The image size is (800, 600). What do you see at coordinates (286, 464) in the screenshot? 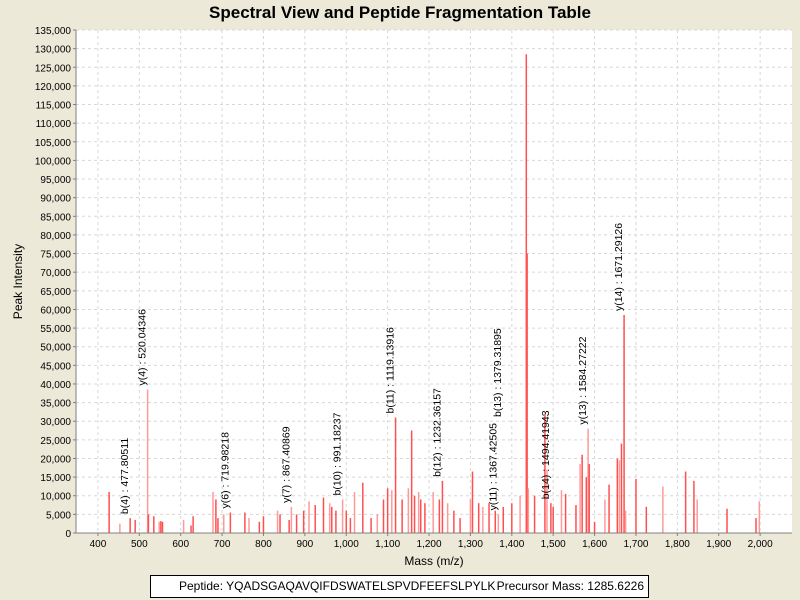
I see `peak-annotation: y(7) : 867.40869` at bounding box center [286, 464].